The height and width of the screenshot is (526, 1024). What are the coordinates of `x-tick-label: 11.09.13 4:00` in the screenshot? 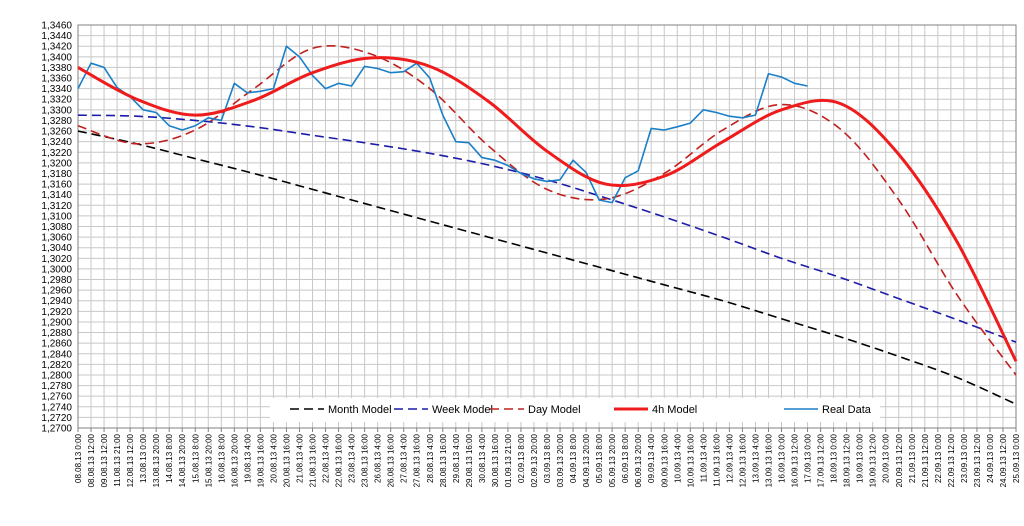 It's located at (703, 457).